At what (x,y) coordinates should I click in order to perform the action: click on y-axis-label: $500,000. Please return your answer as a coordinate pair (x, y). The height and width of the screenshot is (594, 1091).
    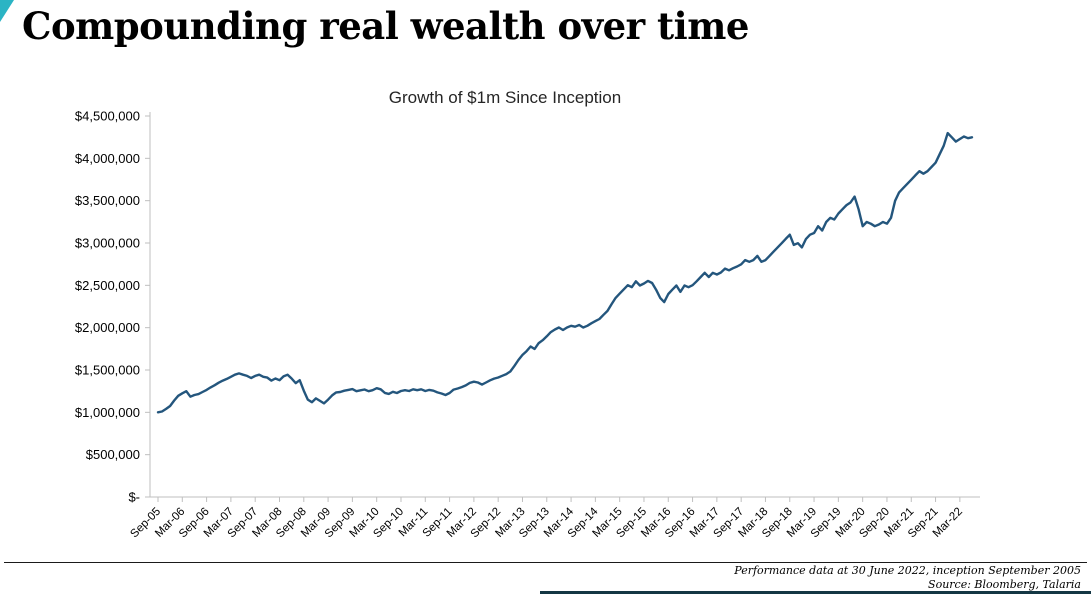
    Looking at the image, I should click on (113, 454).